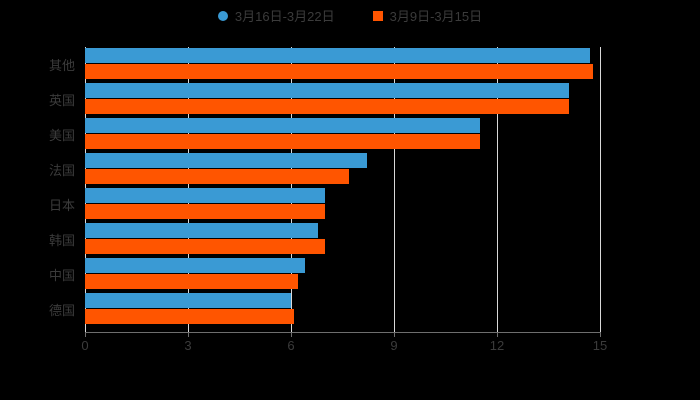 The height and width of the screenshot is (400, 700). I want to click on legend-item-series-1: 3月16日-3月22日, so click(276, 16).